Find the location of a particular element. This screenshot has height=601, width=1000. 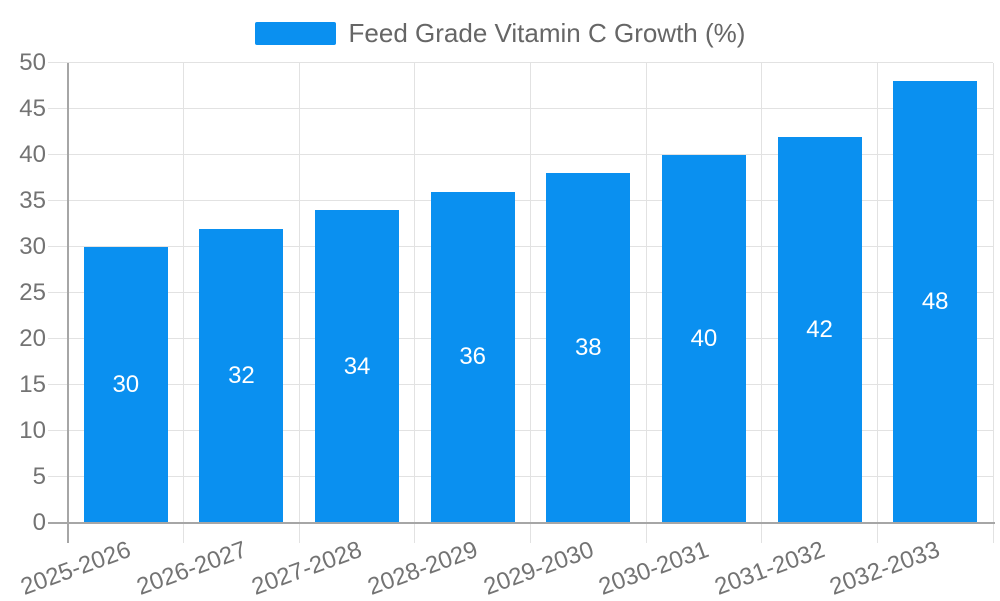

bar-value-label: 40 is located at coordinates (704, 338).